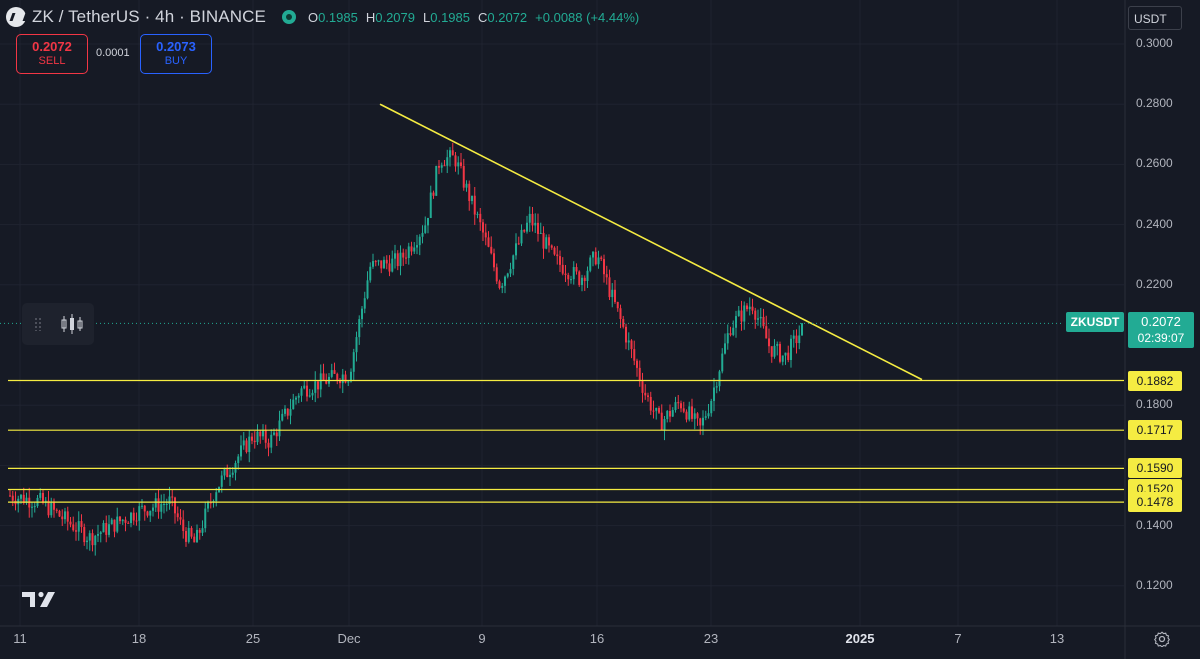 The image size is (1200, 659). I want to click on buy-button: 0.2073 BUY, so click(176, 54).